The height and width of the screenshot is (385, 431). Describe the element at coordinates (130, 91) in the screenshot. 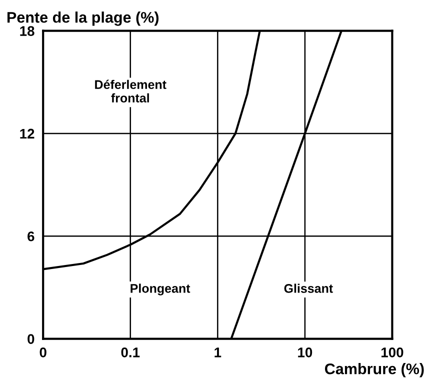

I see `annotation: Déferlement frontal` at that location.